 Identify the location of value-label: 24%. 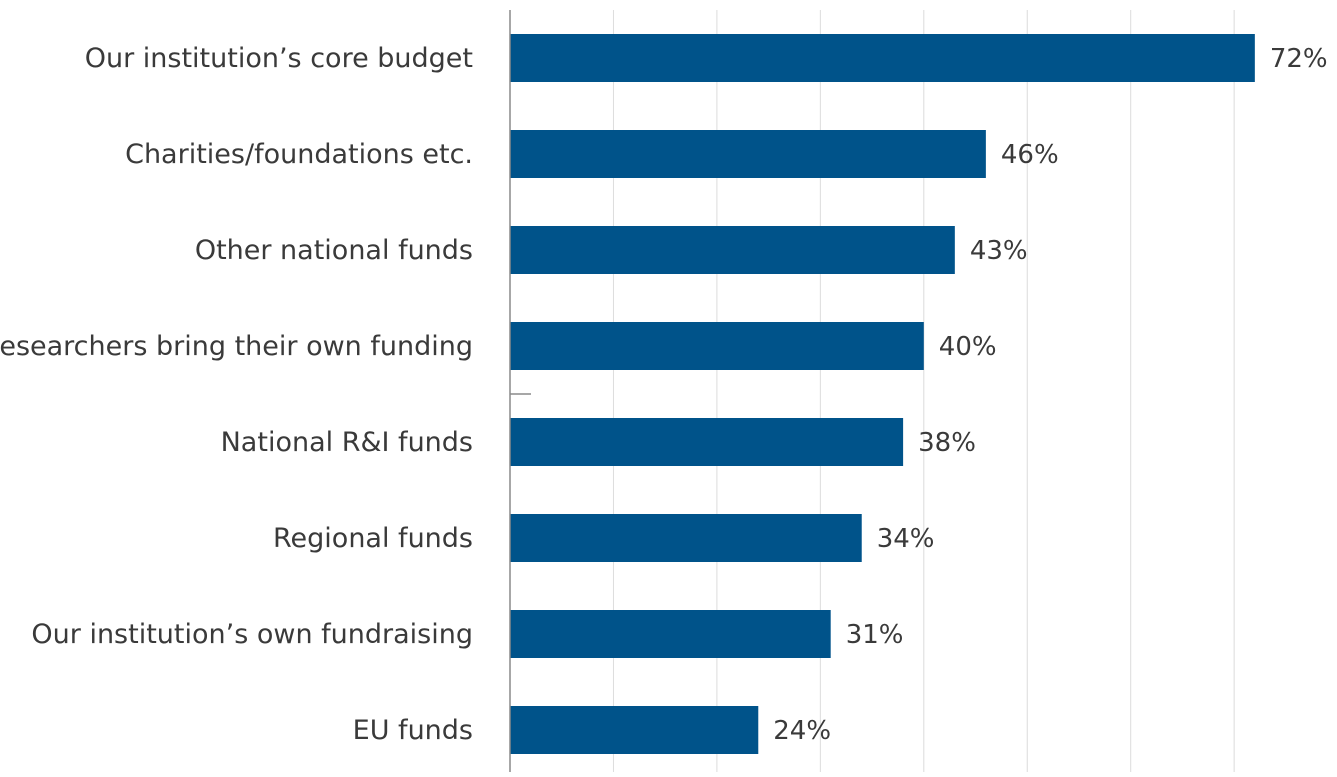
(802, 731).